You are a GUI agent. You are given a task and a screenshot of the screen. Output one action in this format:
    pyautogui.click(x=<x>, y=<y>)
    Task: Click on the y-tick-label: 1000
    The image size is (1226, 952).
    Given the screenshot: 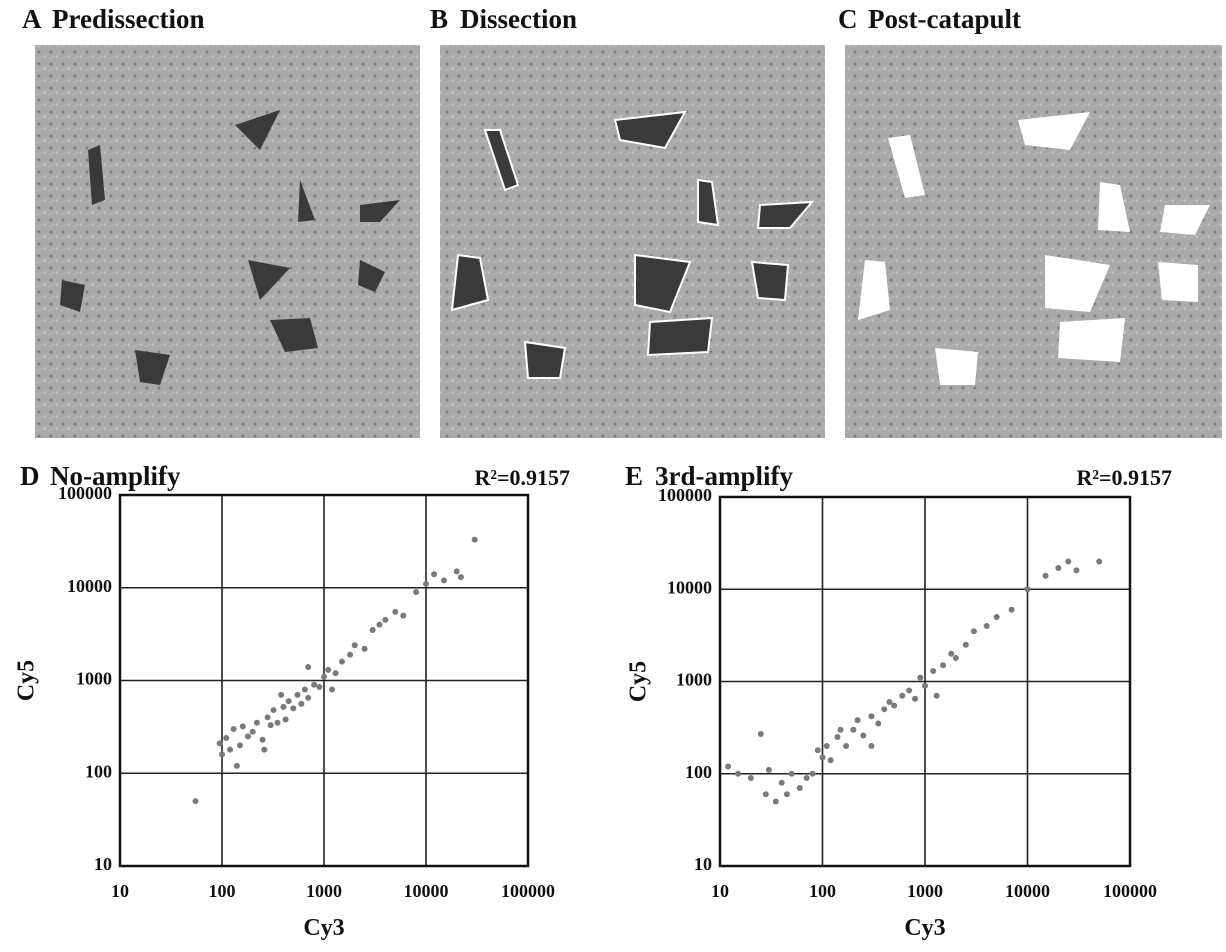 What is the action you would take?
    pyautogui.click(x=94, y=679)
    